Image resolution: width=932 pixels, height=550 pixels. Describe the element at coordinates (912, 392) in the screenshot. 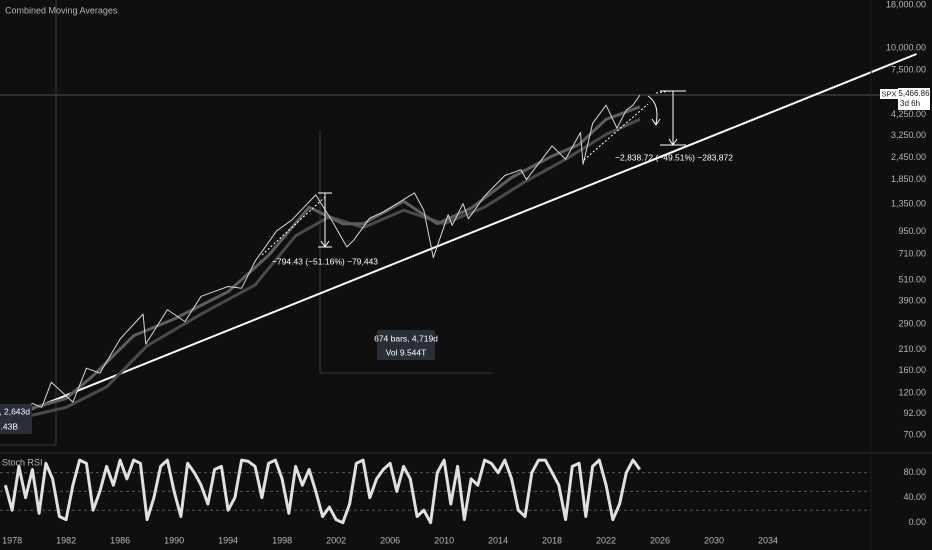

I see `y-tick-label: 120.00` at that location.